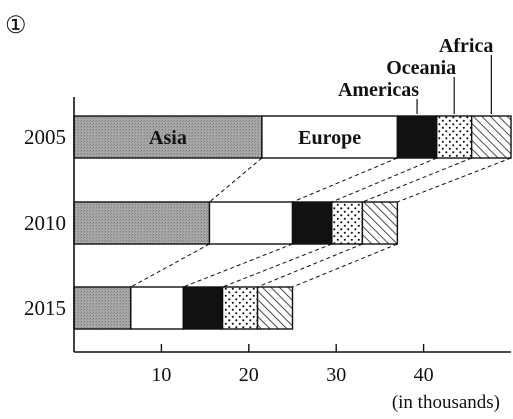 This screenshot has height=419, width=513. What do you see at coordinates (102, 308) in the screenshot?
I see `bar-2015-asia` at bounding box center [102, 308].